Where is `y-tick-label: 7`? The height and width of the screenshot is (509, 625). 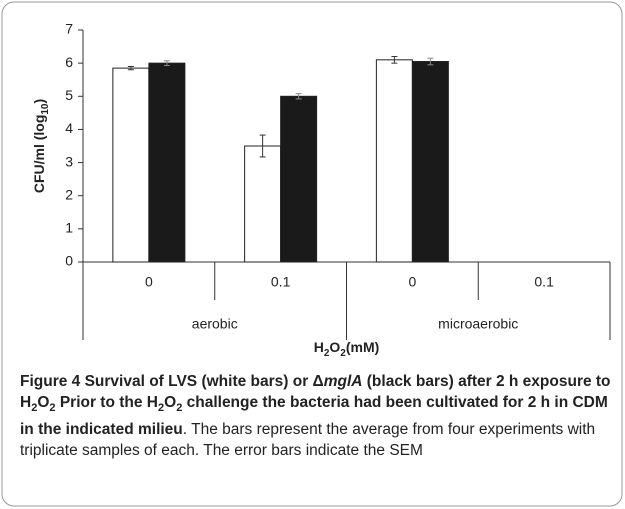
y-tick-label: 7 is located at coordinates (69, 29).